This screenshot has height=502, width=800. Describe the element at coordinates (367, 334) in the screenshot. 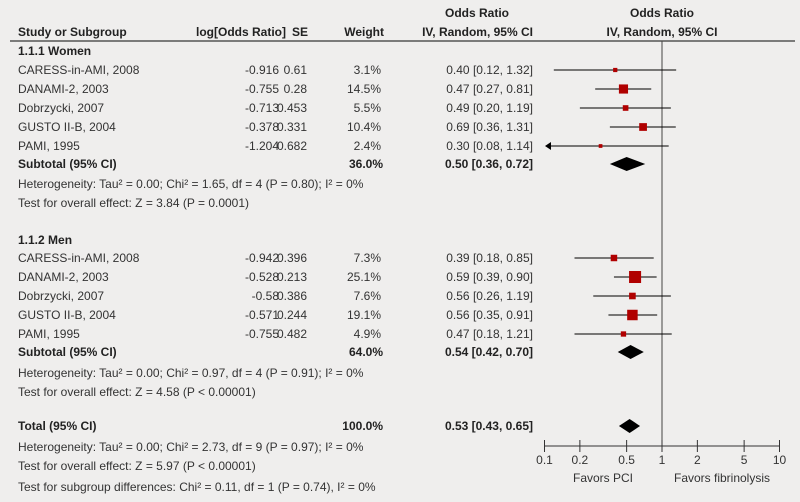

I see `study-weight: 4.9%` at that location.